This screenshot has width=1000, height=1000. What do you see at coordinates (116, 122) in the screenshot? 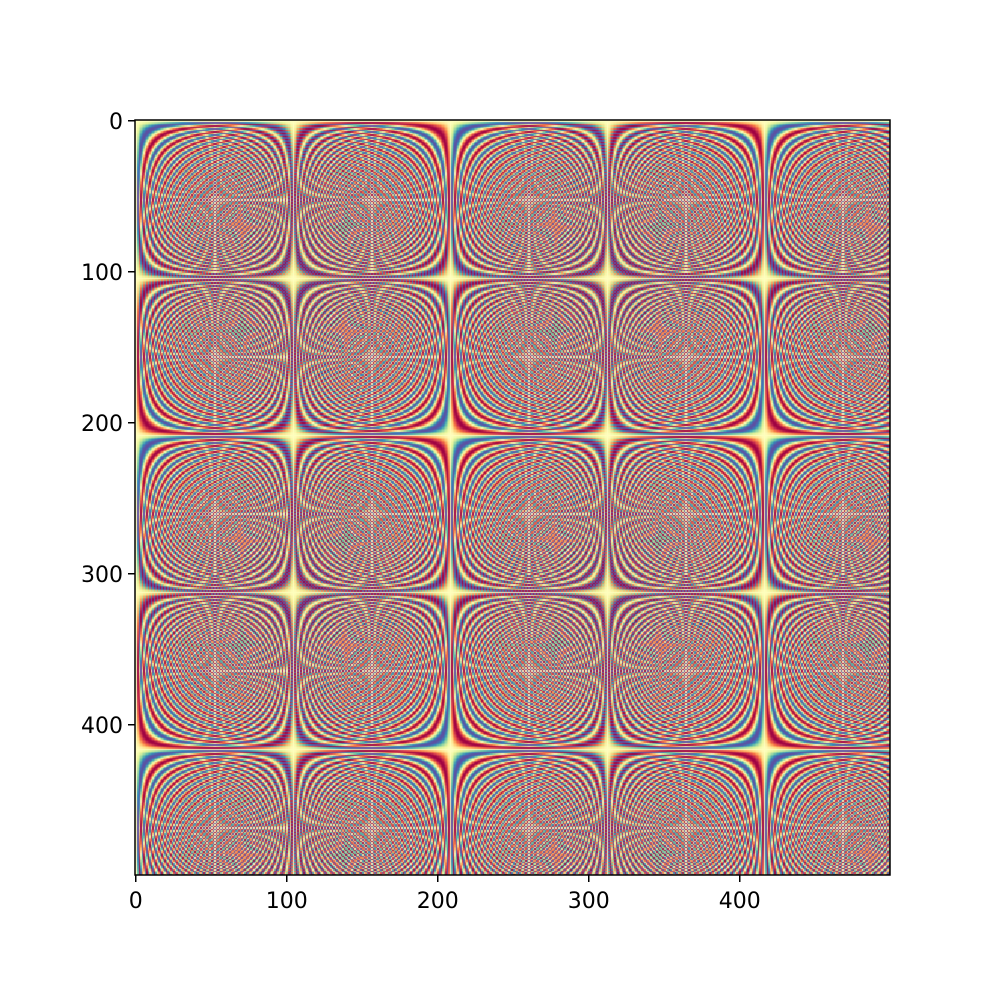
I see `y-tick-label: 0` at bounding box center [116, 122].